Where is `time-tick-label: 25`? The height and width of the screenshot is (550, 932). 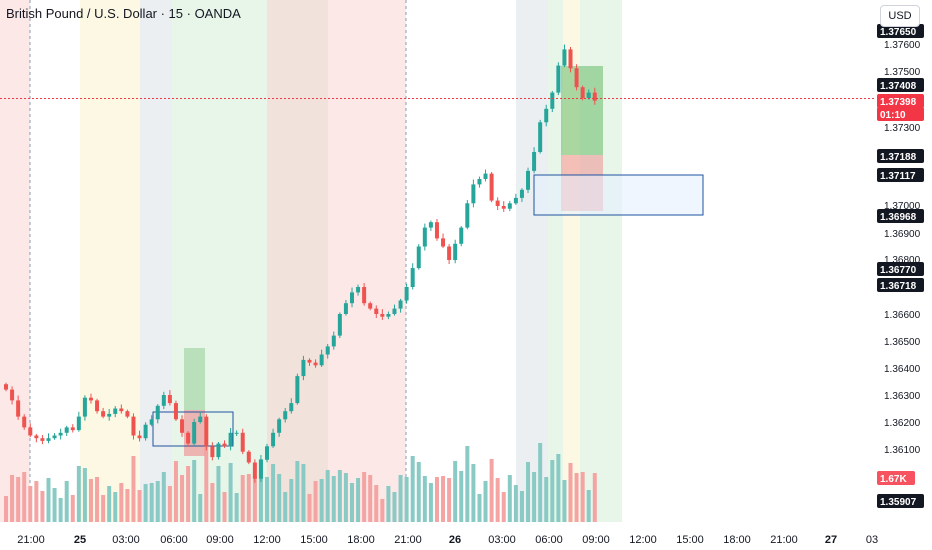
time-tick-label: 25 is located at coordinates (80, 540).